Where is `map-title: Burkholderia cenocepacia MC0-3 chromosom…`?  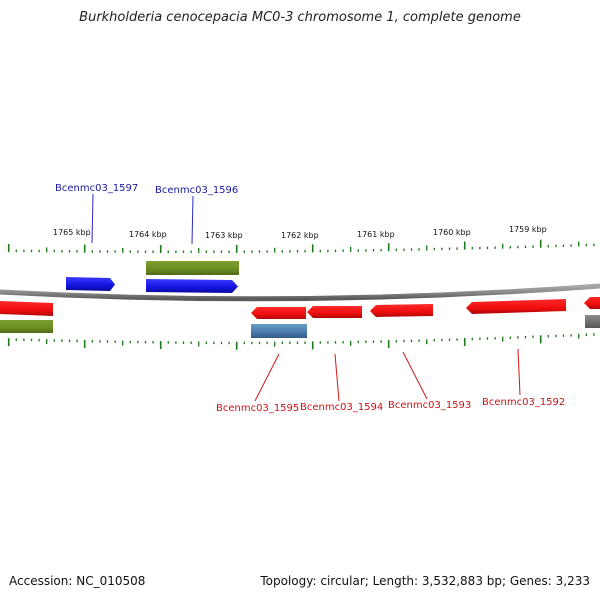
map-title: Burkholderia cenocepacia MC0-3 chromosom… is located at coordinates (300, 17).